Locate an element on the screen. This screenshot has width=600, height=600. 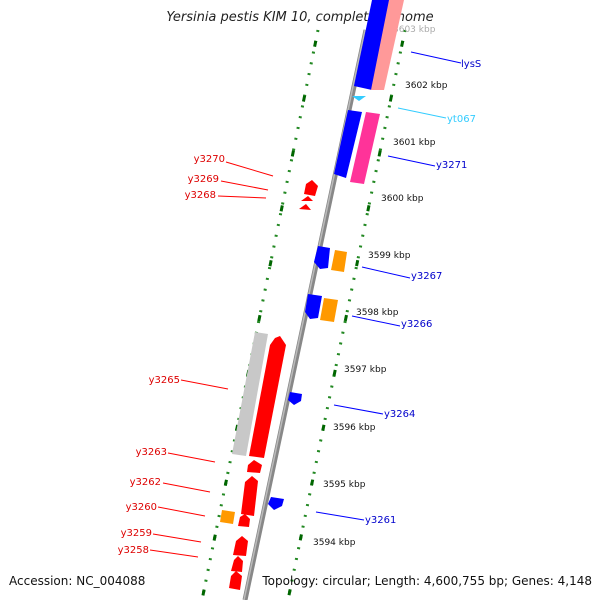
gene-y3262 is located at coordinates (249, 496).